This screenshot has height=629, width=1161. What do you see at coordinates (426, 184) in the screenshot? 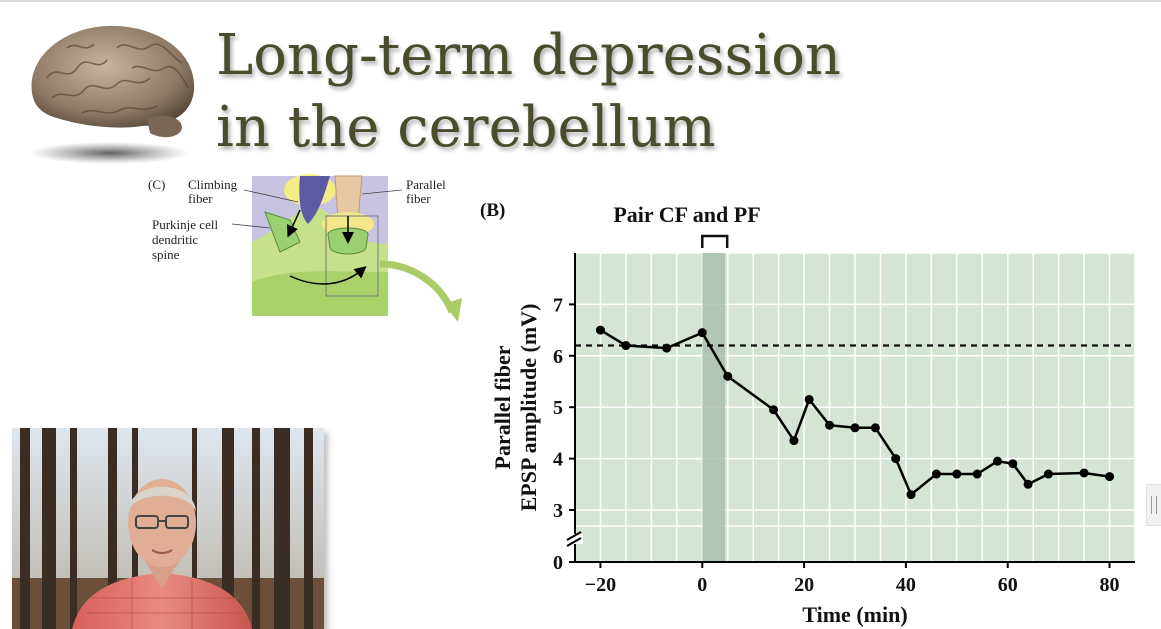
I see `parallel-fiber-label: Parallel` at bounding box center [426, 184].